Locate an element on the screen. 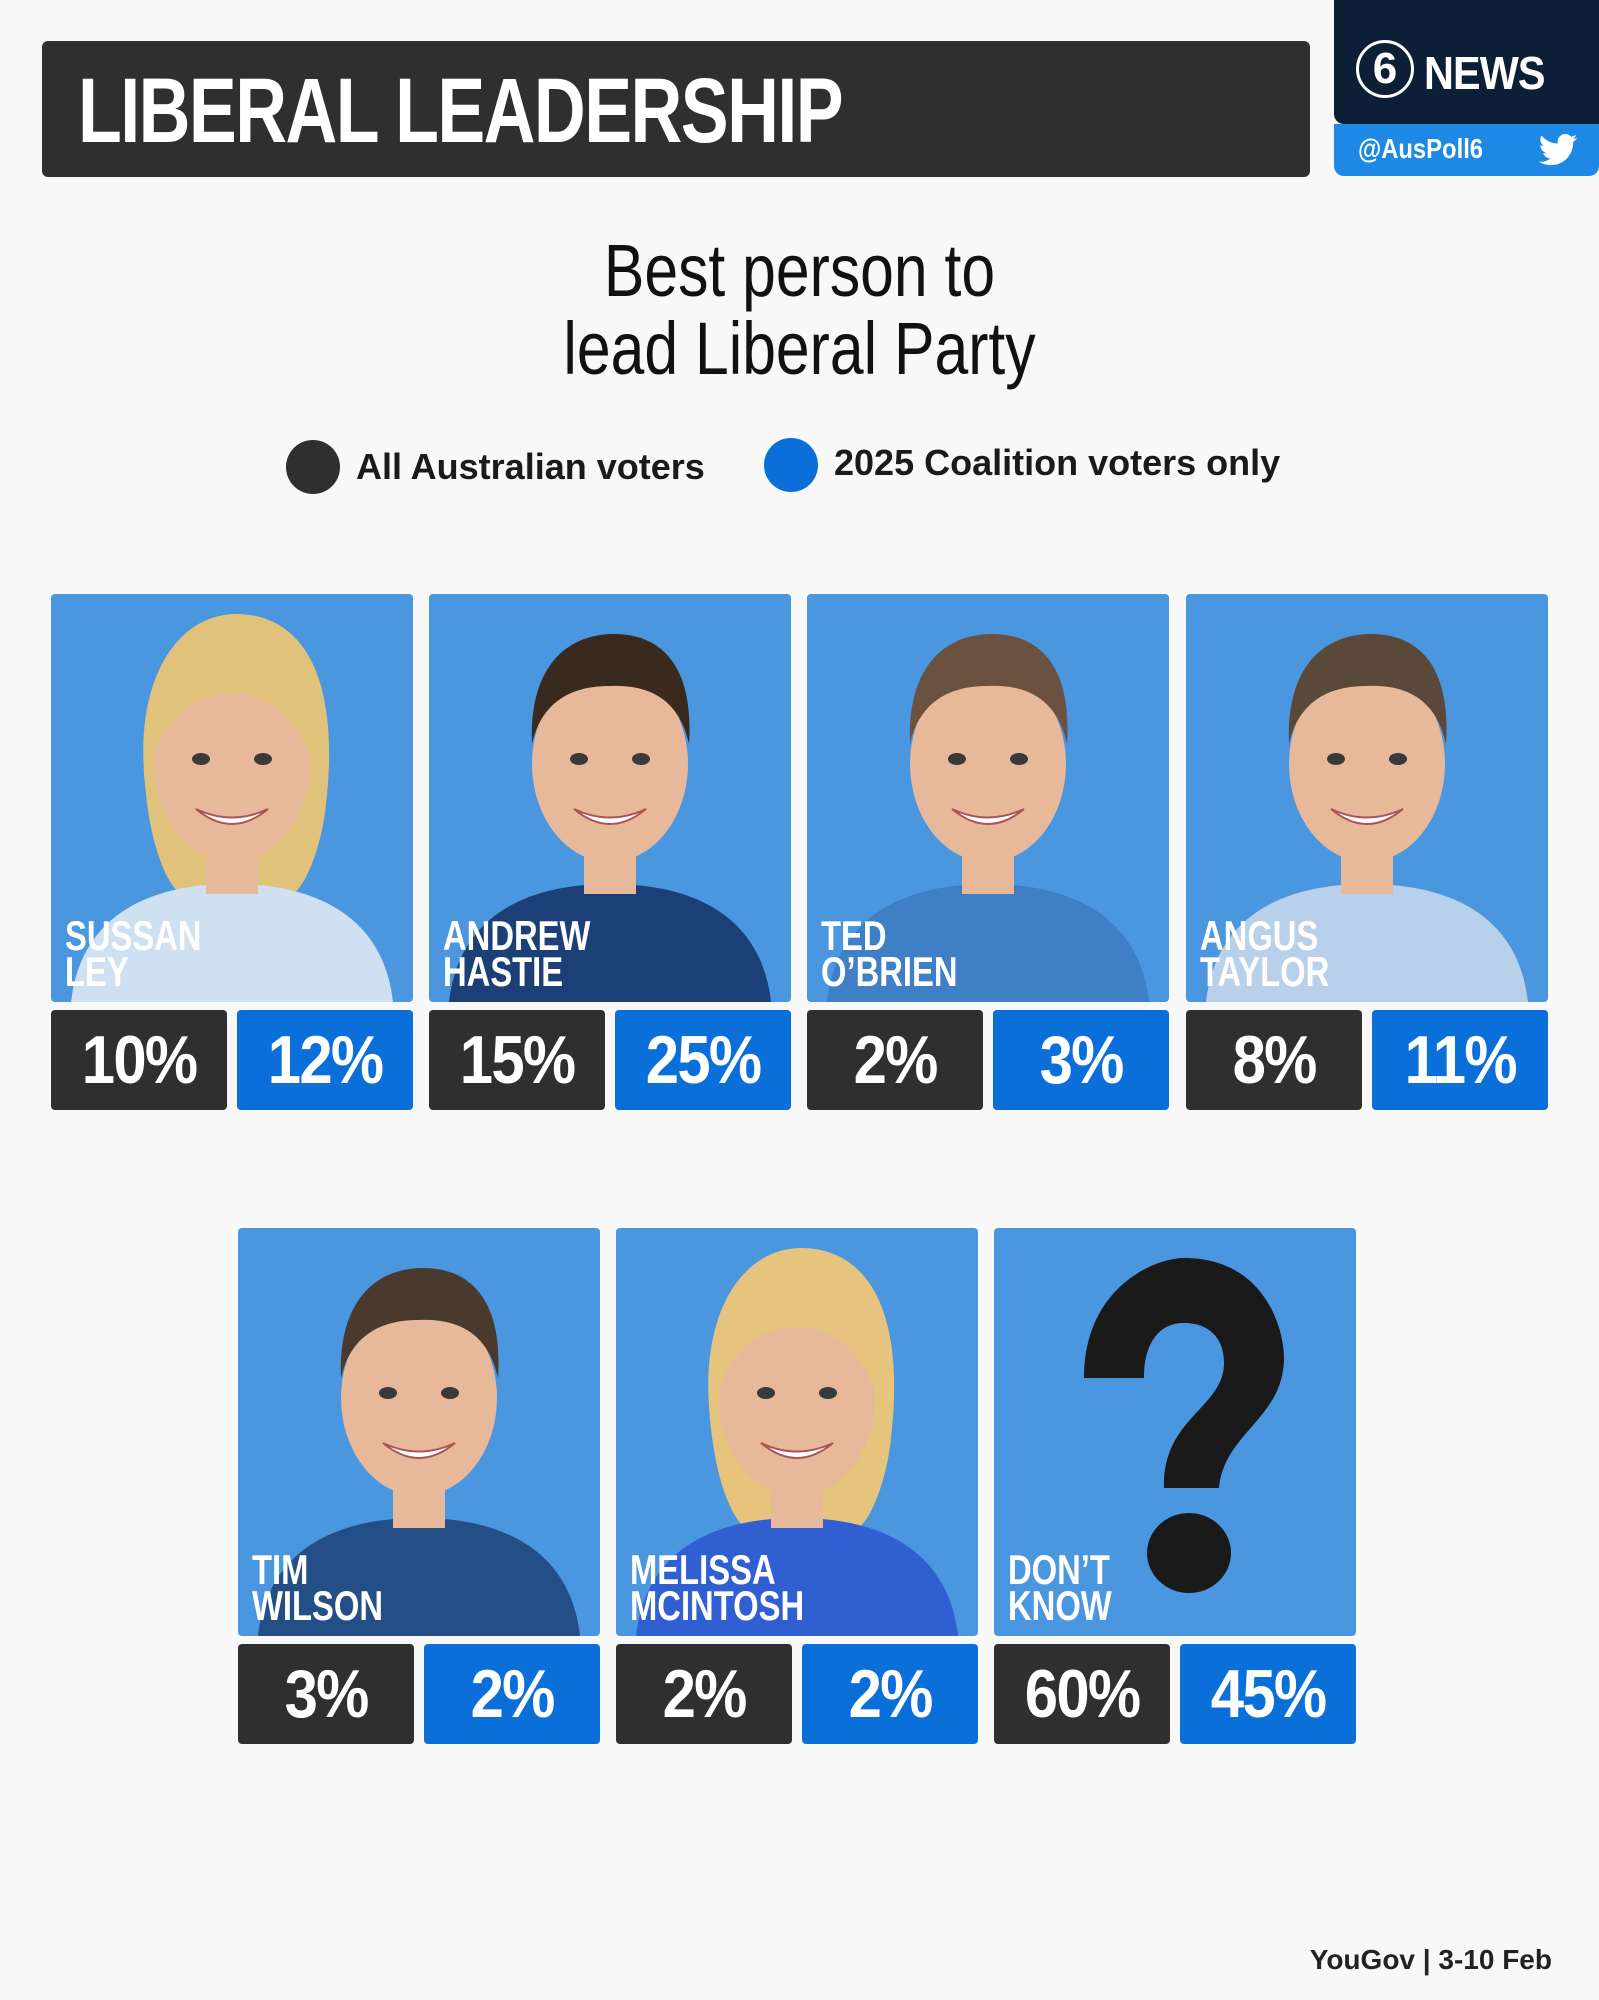 This screenshot has width=1599, height=2000. candidate-last-name: TAYLOR is located at coordinates (1265, 971).